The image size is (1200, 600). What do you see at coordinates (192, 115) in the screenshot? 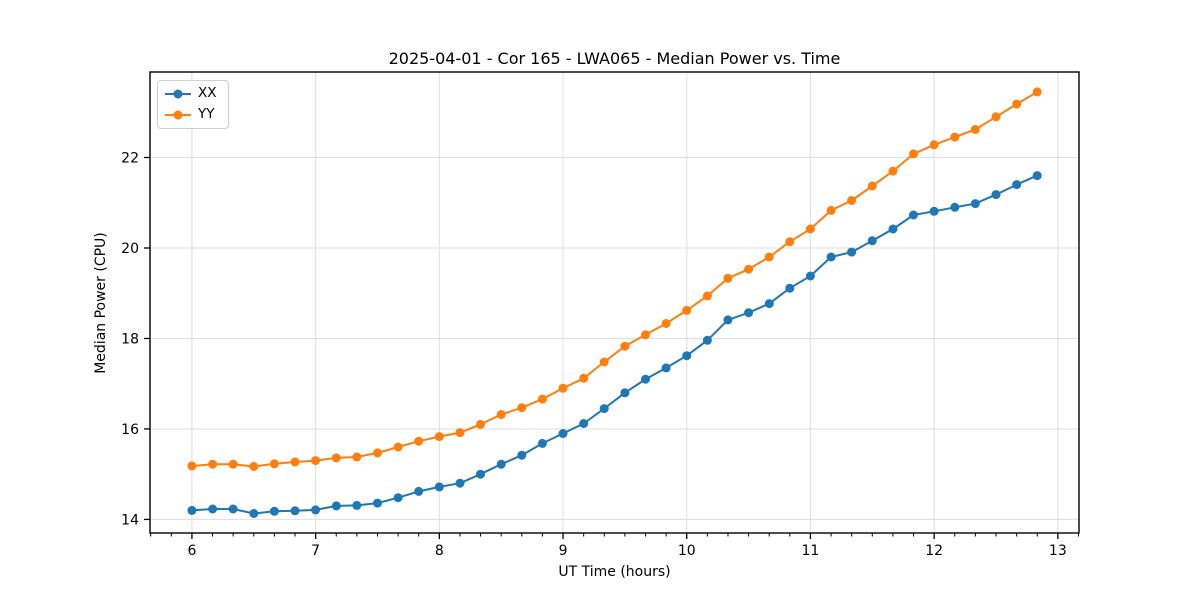
I see `legend-entry-yy: YY` at bounding box center [192, 115].